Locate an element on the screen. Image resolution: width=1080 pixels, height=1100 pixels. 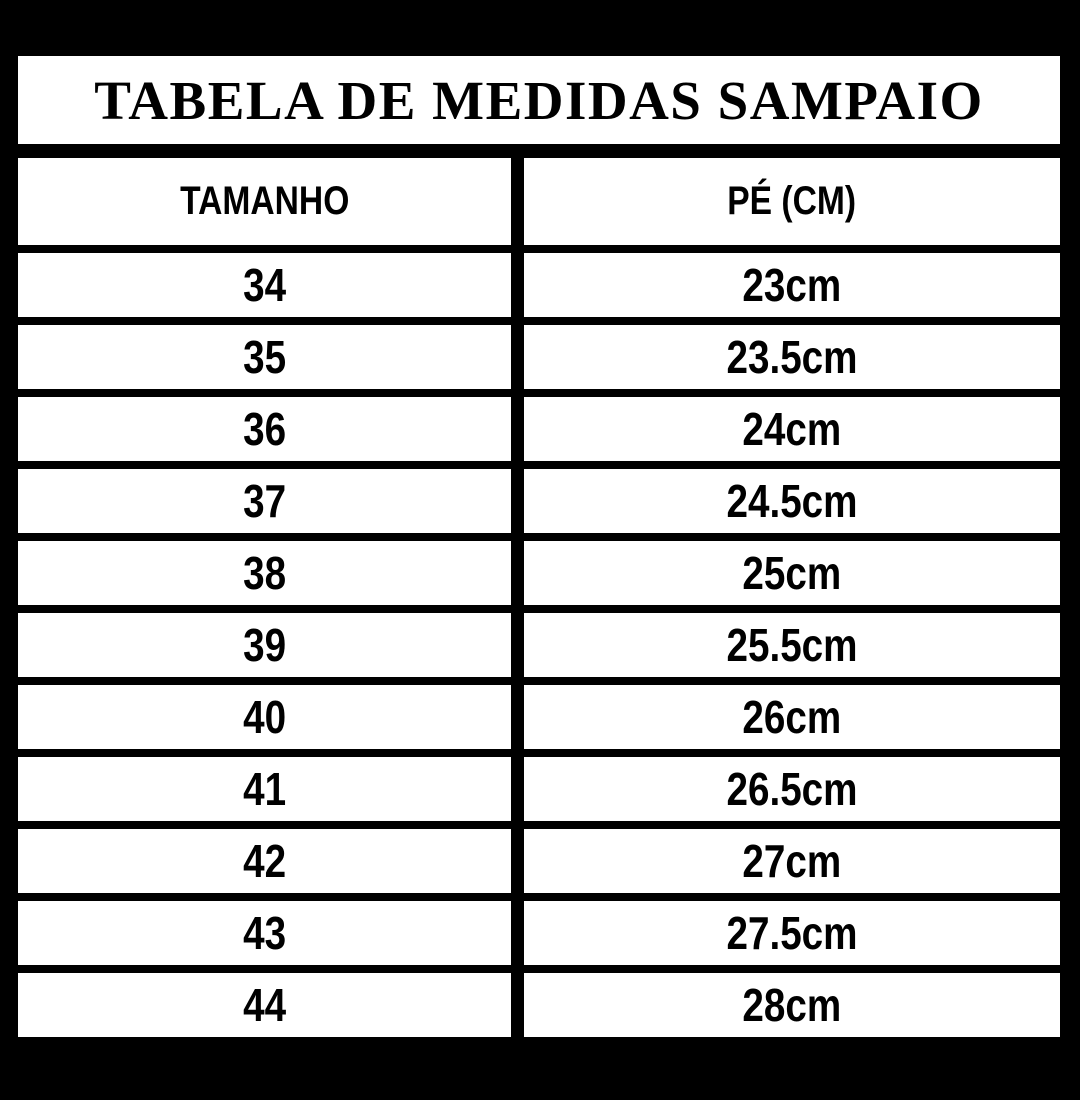
foot-cell: 26.5cm is located at coordinates (788, 787).